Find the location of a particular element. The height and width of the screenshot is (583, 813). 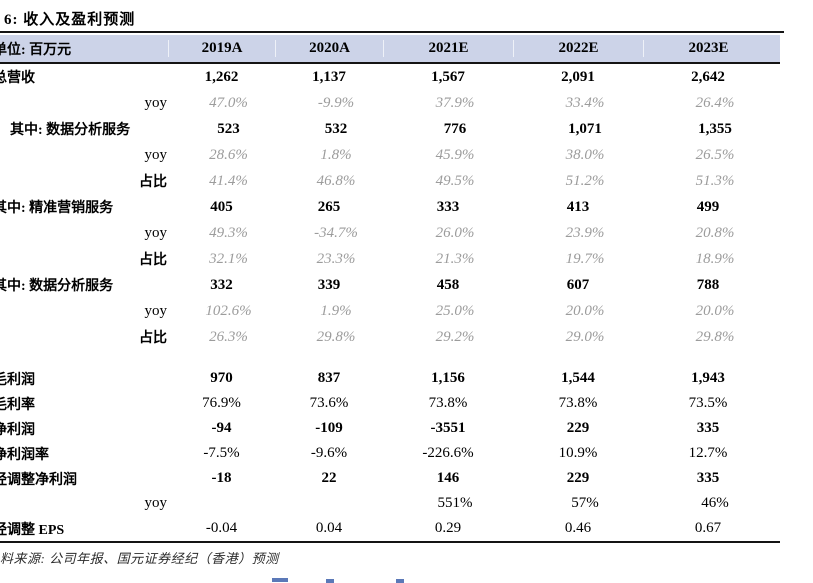

cell-value: 25.0% is located at coordinates (455, 310).